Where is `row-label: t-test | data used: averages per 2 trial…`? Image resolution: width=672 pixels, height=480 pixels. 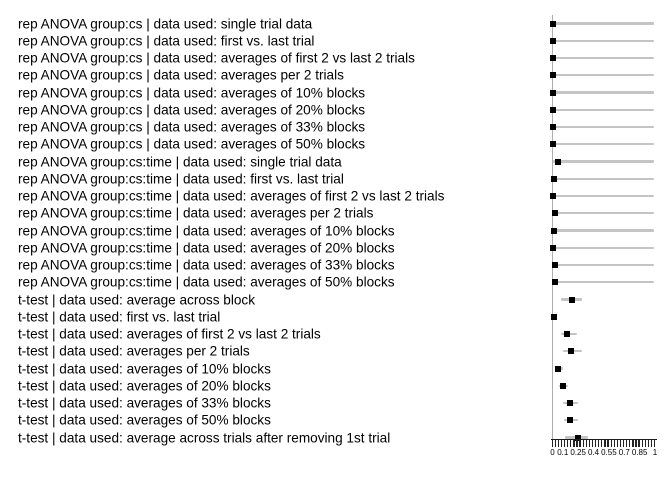
row-label: t-test | data used: averages per 2 trial… is located at coordinates (134, 351).